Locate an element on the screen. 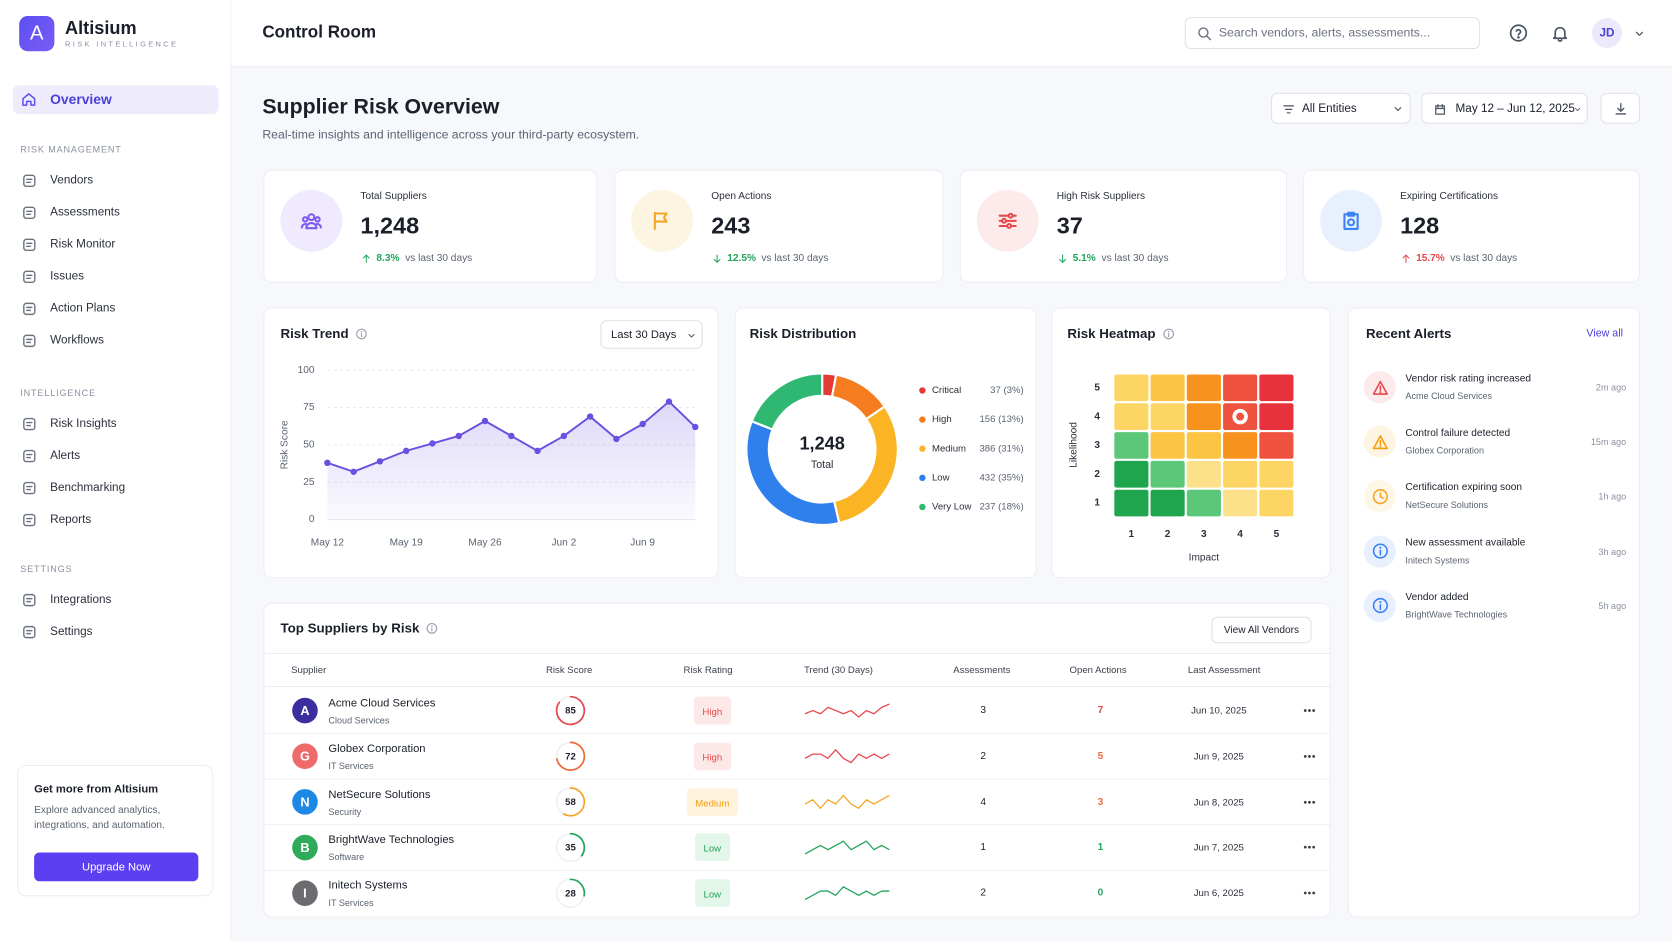 The width and height of the screenshot is (1672, 941). nav-item: Alerts is located at coordinates (65, 455).